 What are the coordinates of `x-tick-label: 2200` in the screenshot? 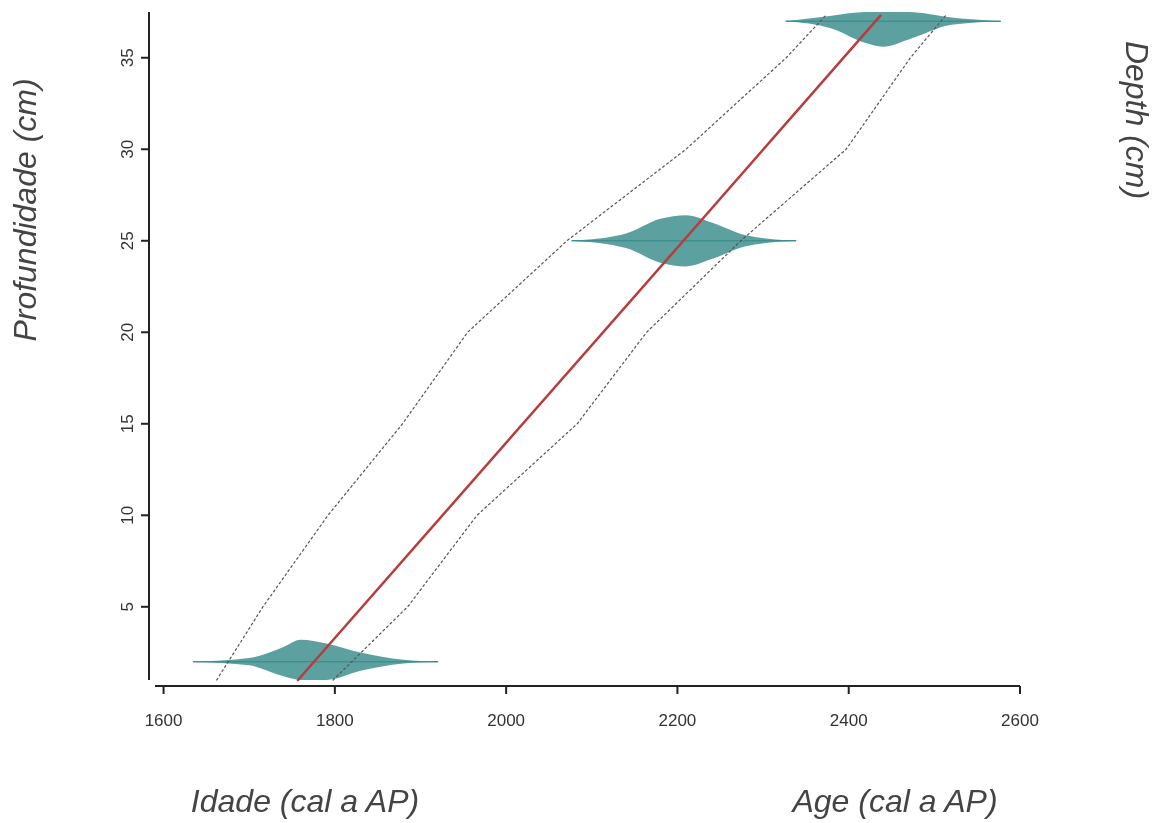 It's located at (677, 720).